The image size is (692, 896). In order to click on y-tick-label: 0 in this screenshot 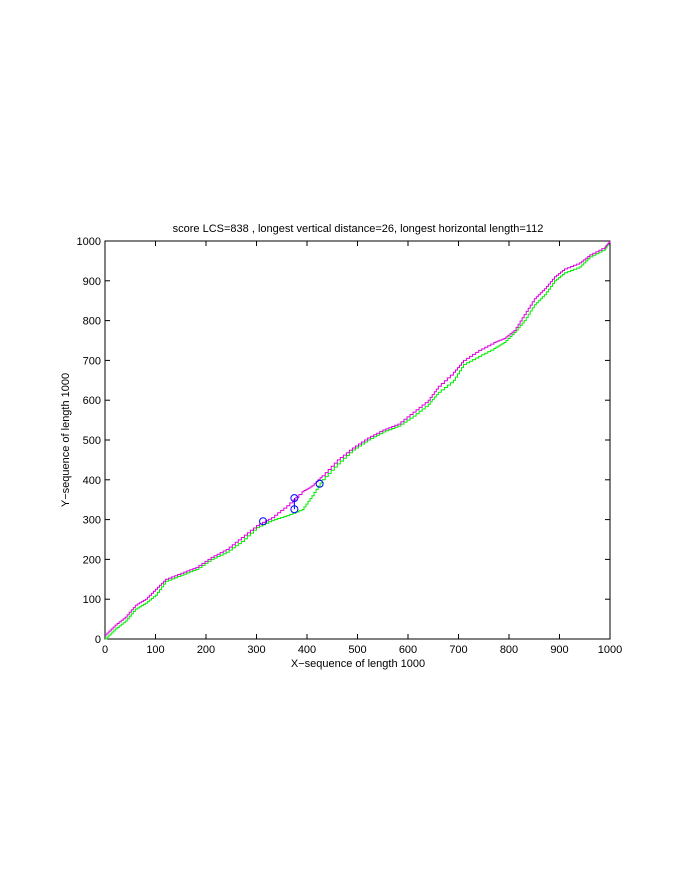, I will do `click(98, 640)`.